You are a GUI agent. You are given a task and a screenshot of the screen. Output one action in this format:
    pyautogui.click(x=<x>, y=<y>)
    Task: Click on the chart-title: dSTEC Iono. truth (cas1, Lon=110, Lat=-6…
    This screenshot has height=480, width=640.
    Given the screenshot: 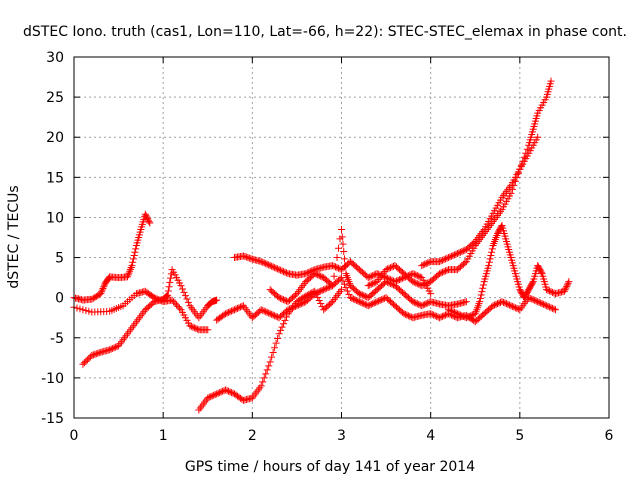 What is the action you would take?
    pyautogui.click(x=325, y=32)
    